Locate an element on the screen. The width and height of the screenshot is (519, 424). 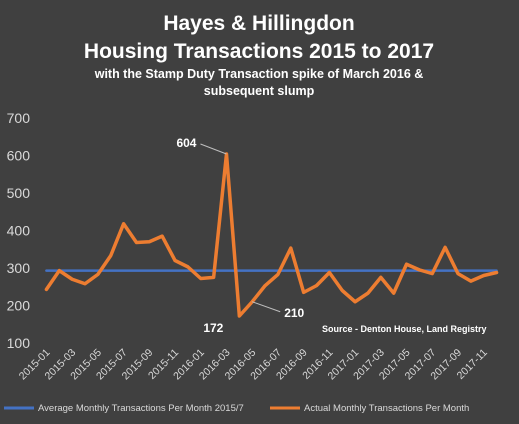
y-axis: 100 200 300 400 500 600 700 is located at coordinates (19, 230).